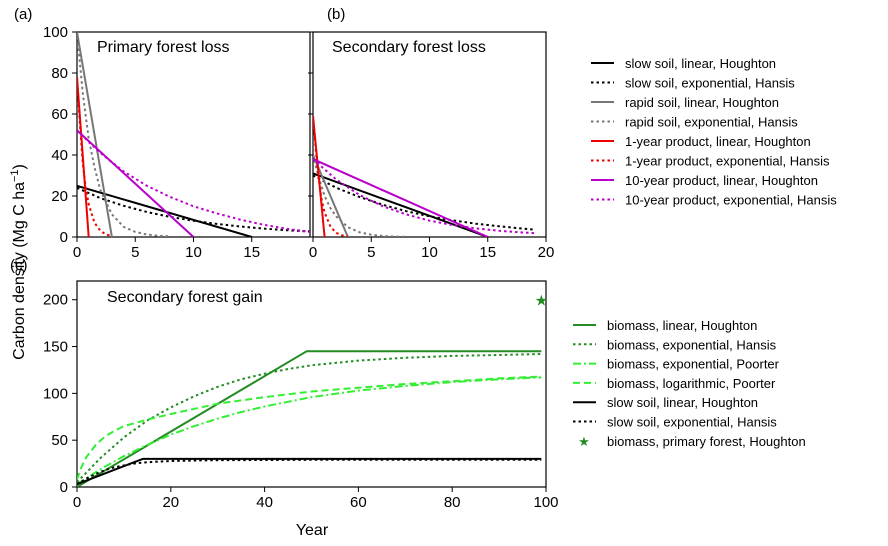 The height and width of the screenshot is (546, 888). Describe the element at coordinates (693, 364) in the screenshot. I see `legend-label: biomass, exponential, Poorter` at that location.